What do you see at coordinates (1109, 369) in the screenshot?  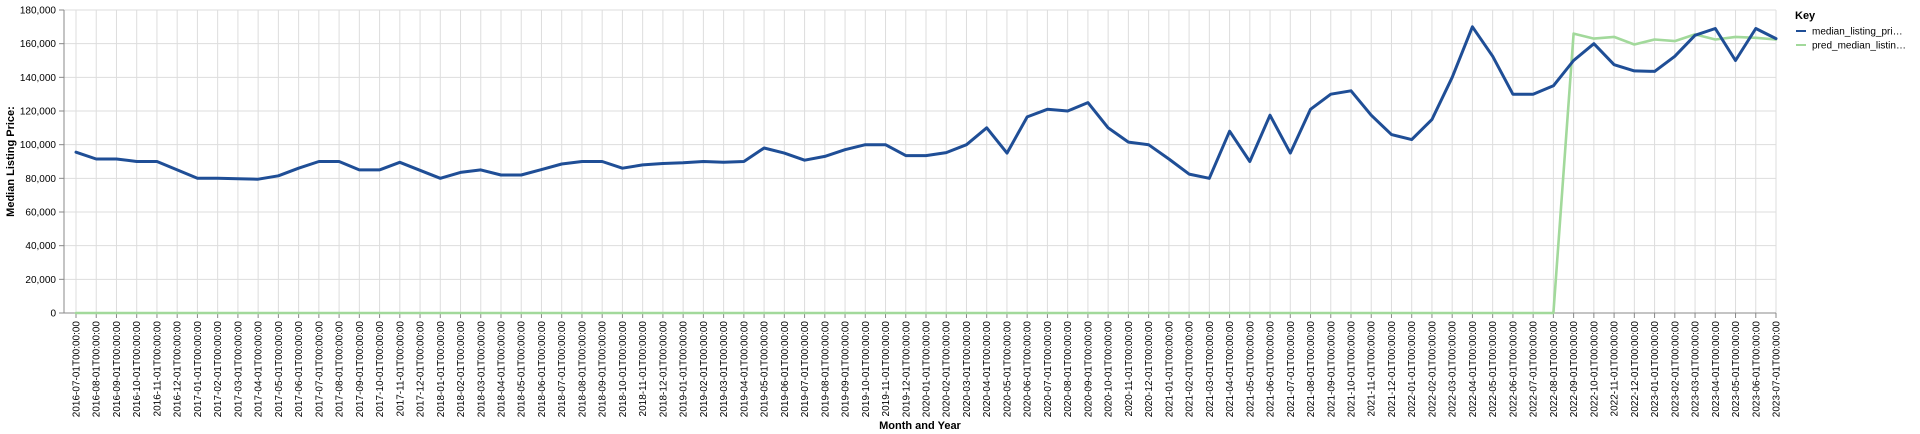 I see `x-tick-label: 2020-10-01T00:00:00` at bounding box center [1109, 369].